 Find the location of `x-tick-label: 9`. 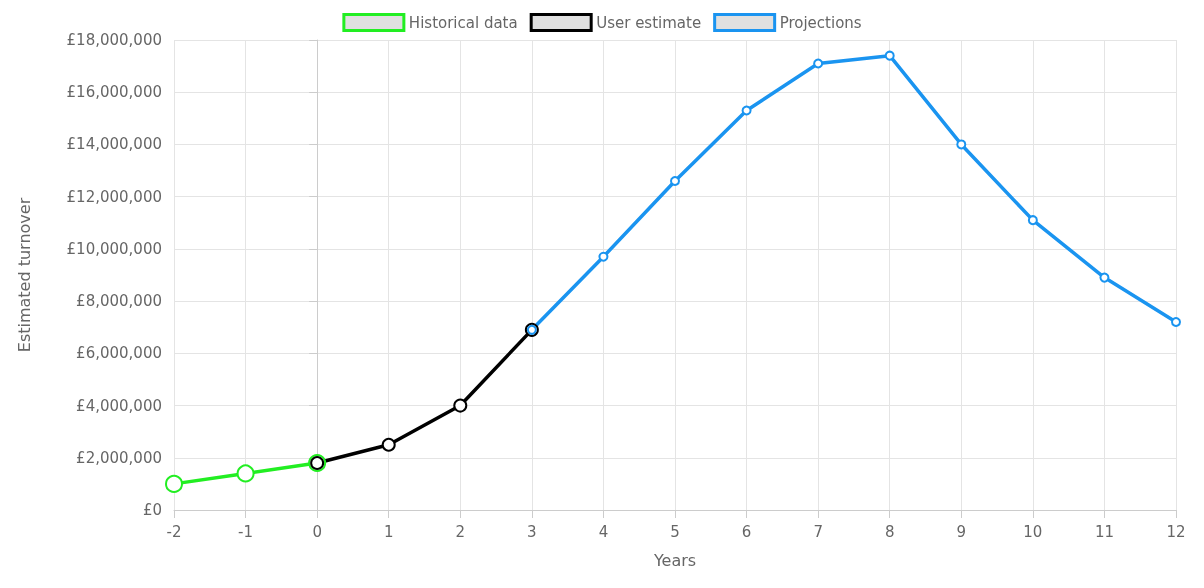

x-tick-label: 9 is located at coordinates (961, 531).